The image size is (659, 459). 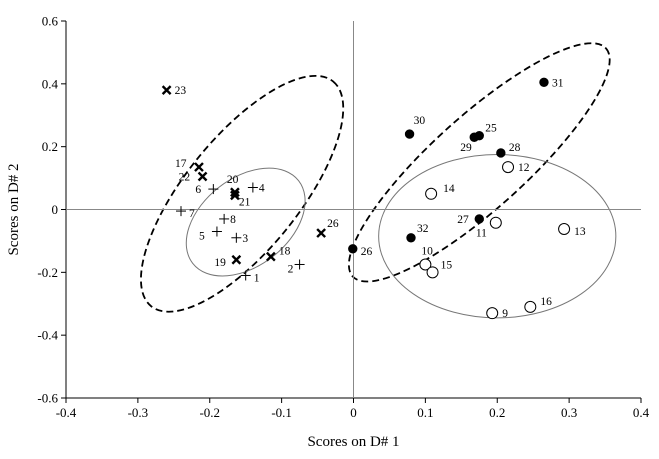 I want to click on point-label-1: 1, so click(x=257, y=278).